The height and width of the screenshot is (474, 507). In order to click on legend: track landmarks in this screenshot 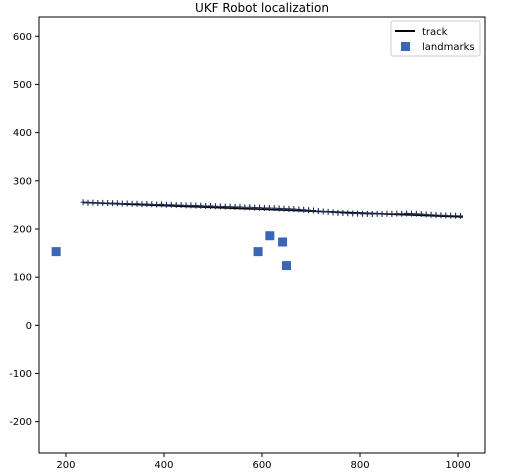, I will do `click(435, 38)`.